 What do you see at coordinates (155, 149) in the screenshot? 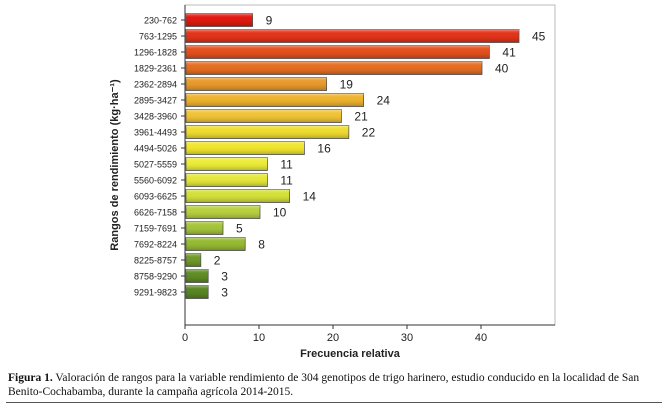
I see `y-tick-label: 4494-5026` at bounding box center [155, 149].